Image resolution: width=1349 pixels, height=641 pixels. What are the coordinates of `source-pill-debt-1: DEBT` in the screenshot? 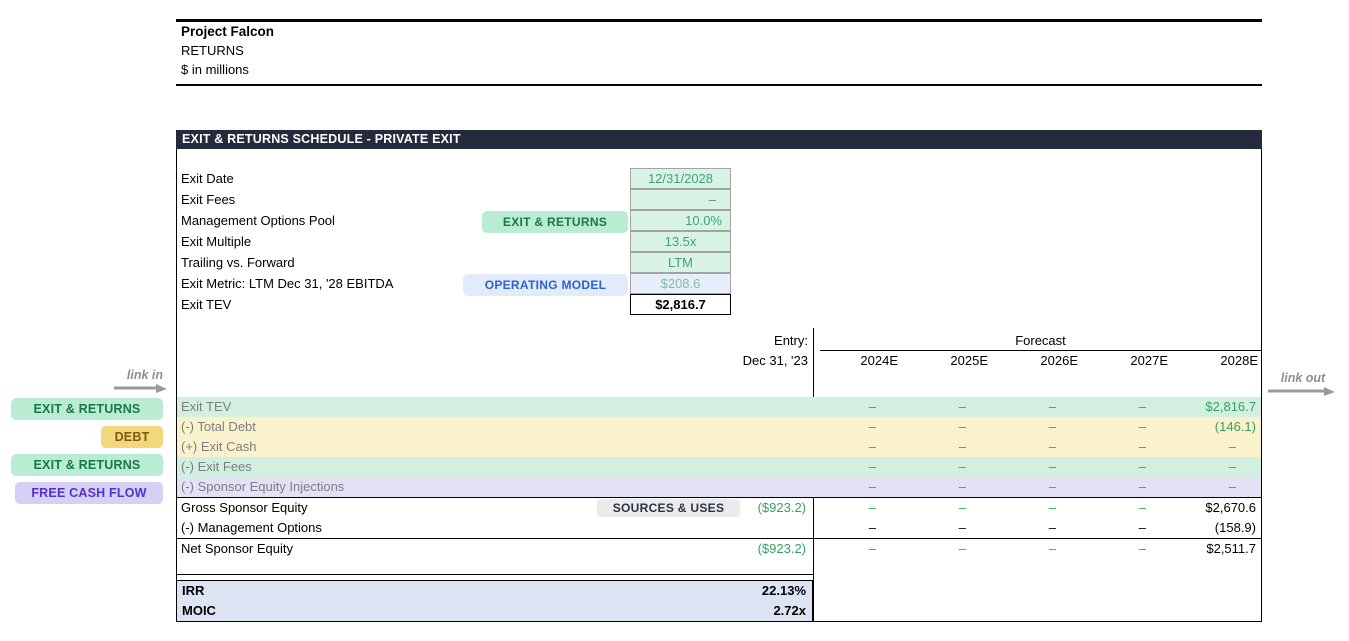 It's located at (132, 437).